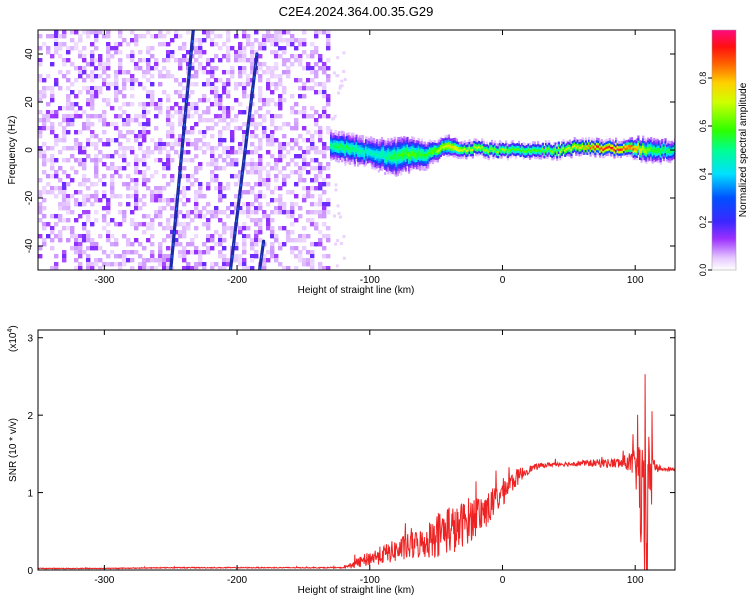 The image size is (750, 600). Describe the element at coordinates (29, 197) in the screenshot. I see `y-tick-label: -20` at that location.